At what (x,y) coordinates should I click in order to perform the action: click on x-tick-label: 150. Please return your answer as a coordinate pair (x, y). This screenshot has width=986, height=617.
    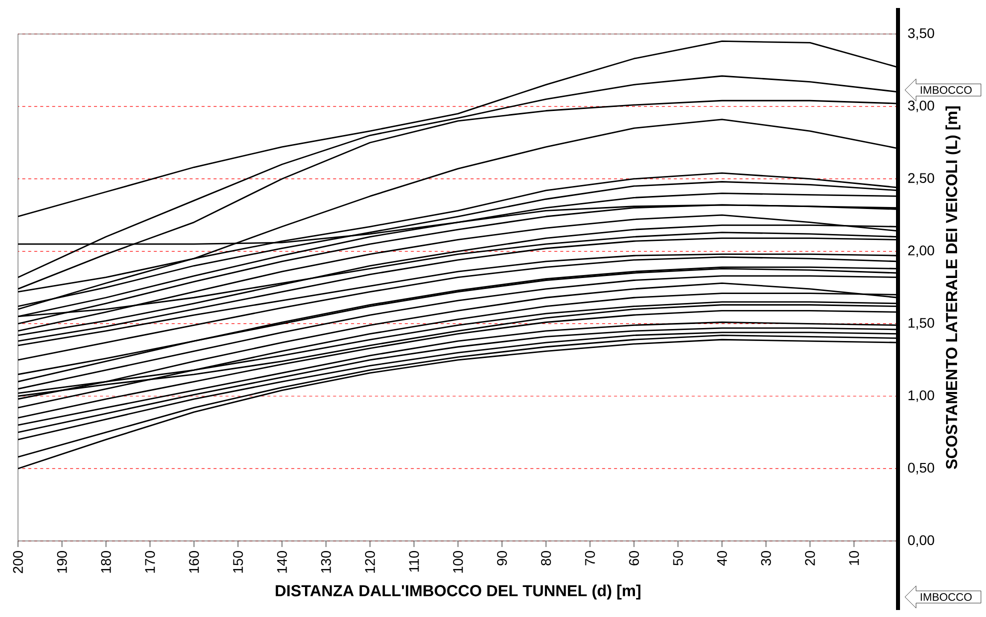
    Looking at the image, I should click on (238, 562).